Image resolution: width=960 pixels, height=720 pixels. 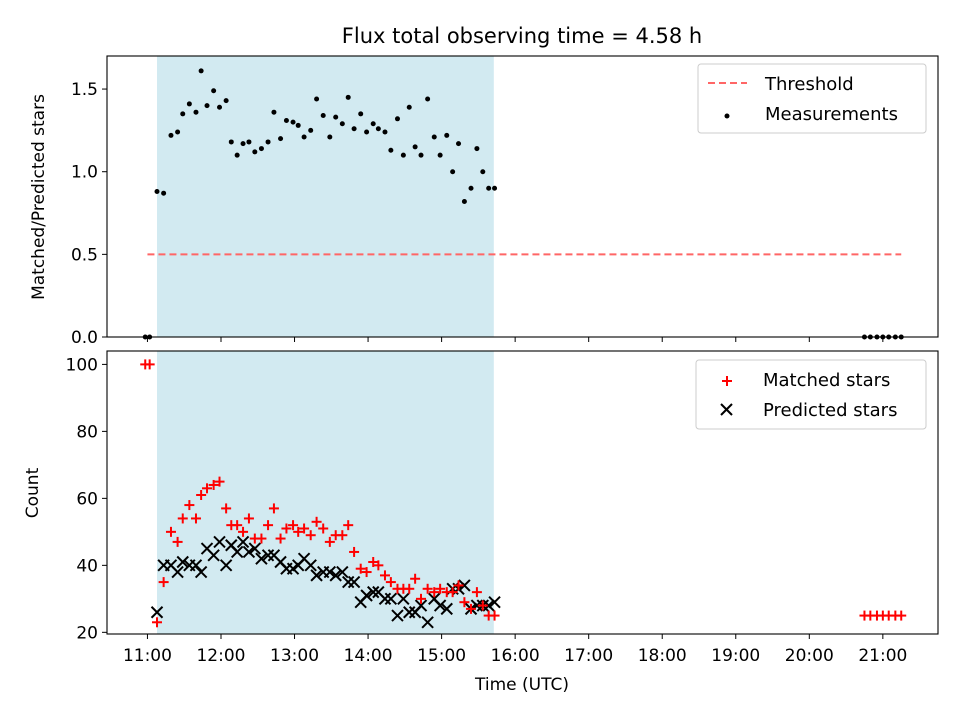 What do you see at coordinates (294, 656) in the screenshot?
I see `x-tick-label: 13:00` at bounding box center [294, 656].